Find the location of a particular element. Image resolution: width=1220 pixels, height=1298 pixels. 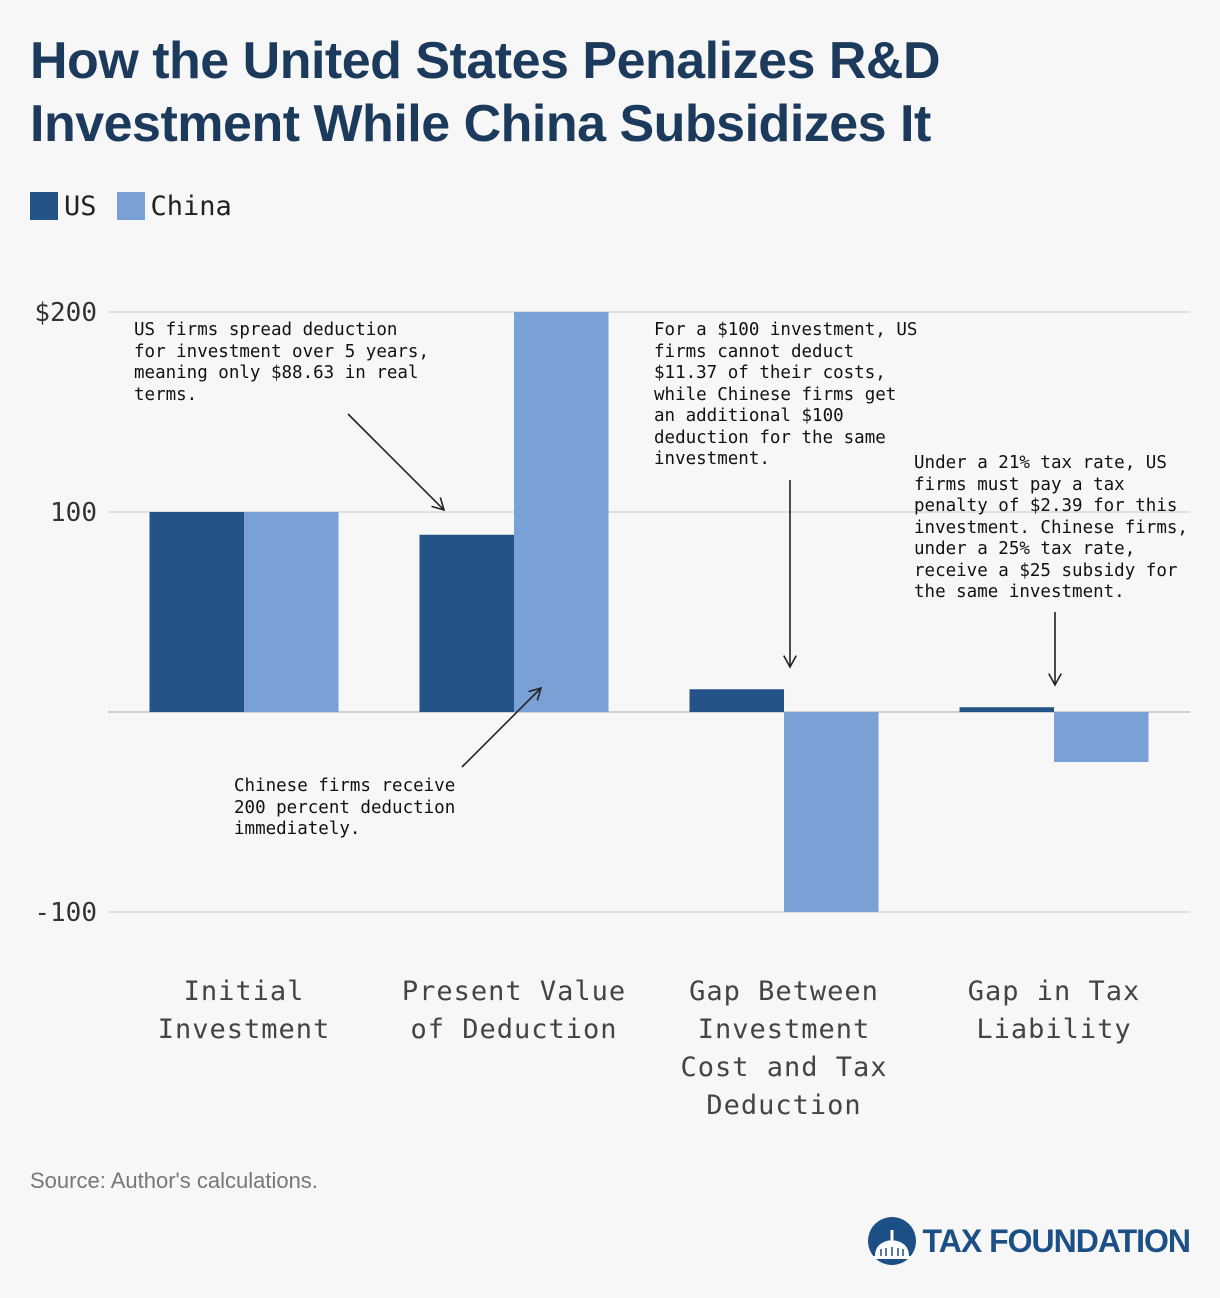

y-axis-ticks: $200 100 -100 is located at coordinates (65, 613).